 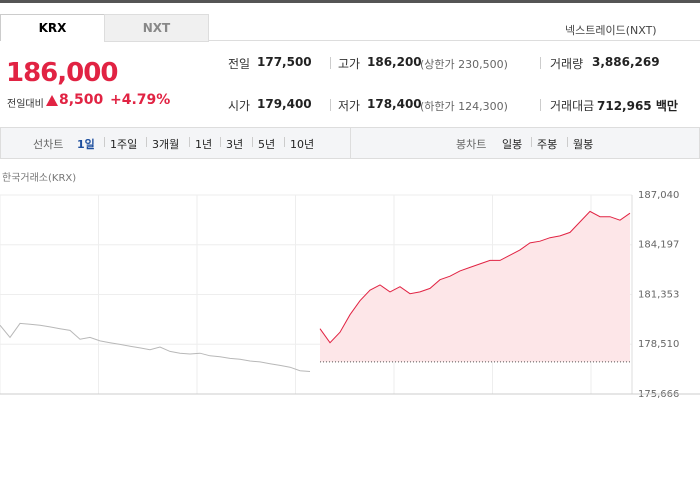 What do you see at coordinates (350, 1) in the screenshot?
I see `top-border` at bounding box center [350, 1].